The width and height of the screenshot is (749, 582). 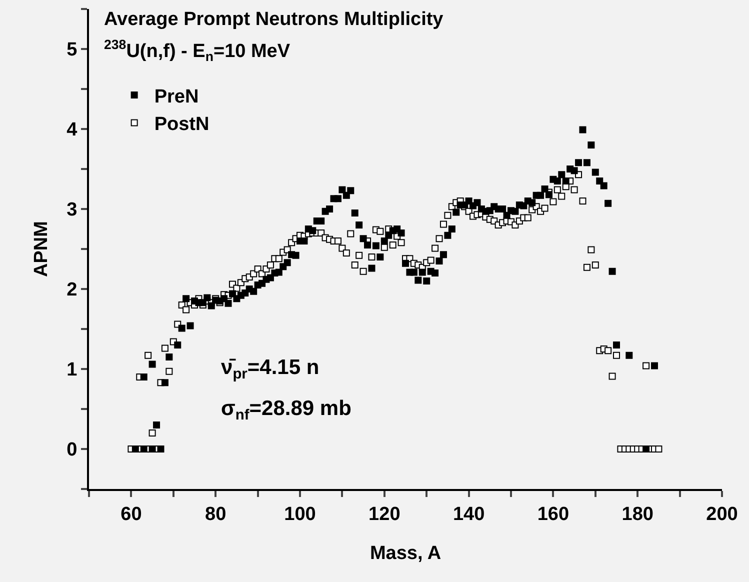 I want to click on text: $^{238}$U(n,f) - E$_{n}$=10 MeV, so click(x=197, y=50).